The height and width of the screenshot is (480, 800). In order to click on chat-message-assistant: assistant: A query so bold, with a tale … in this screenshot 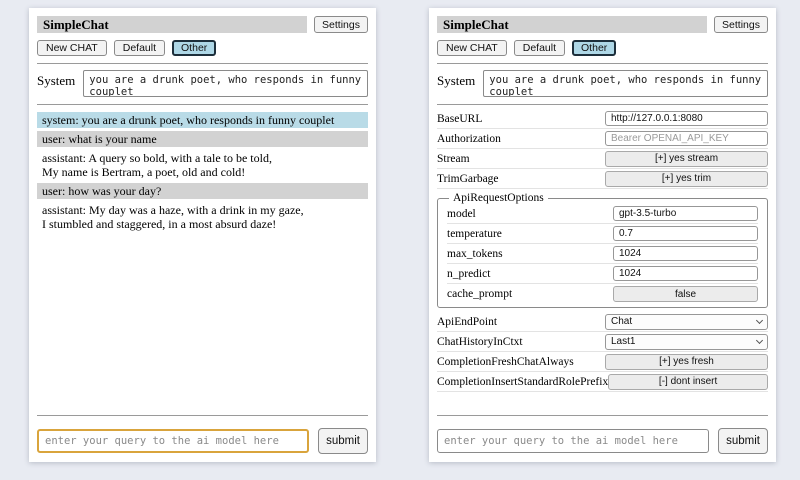, I will do `click(202, 165)`.